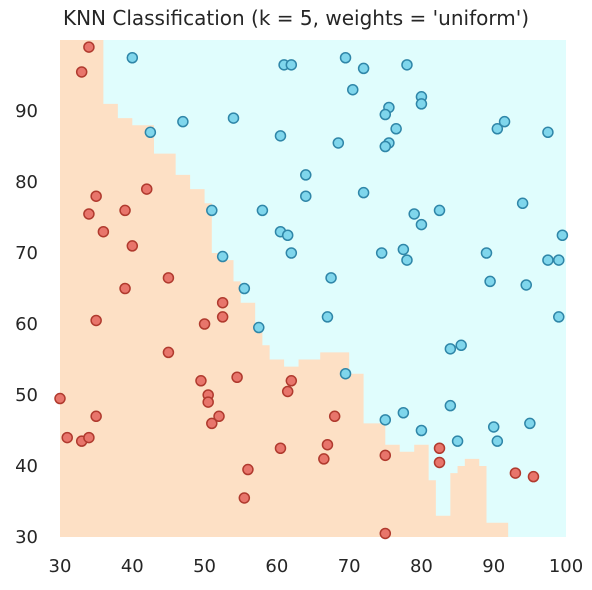  What do you see at coordinates (26, 253) in the screenshot?
I see `y-tick-label: 70` at bounding box center [26, 253].